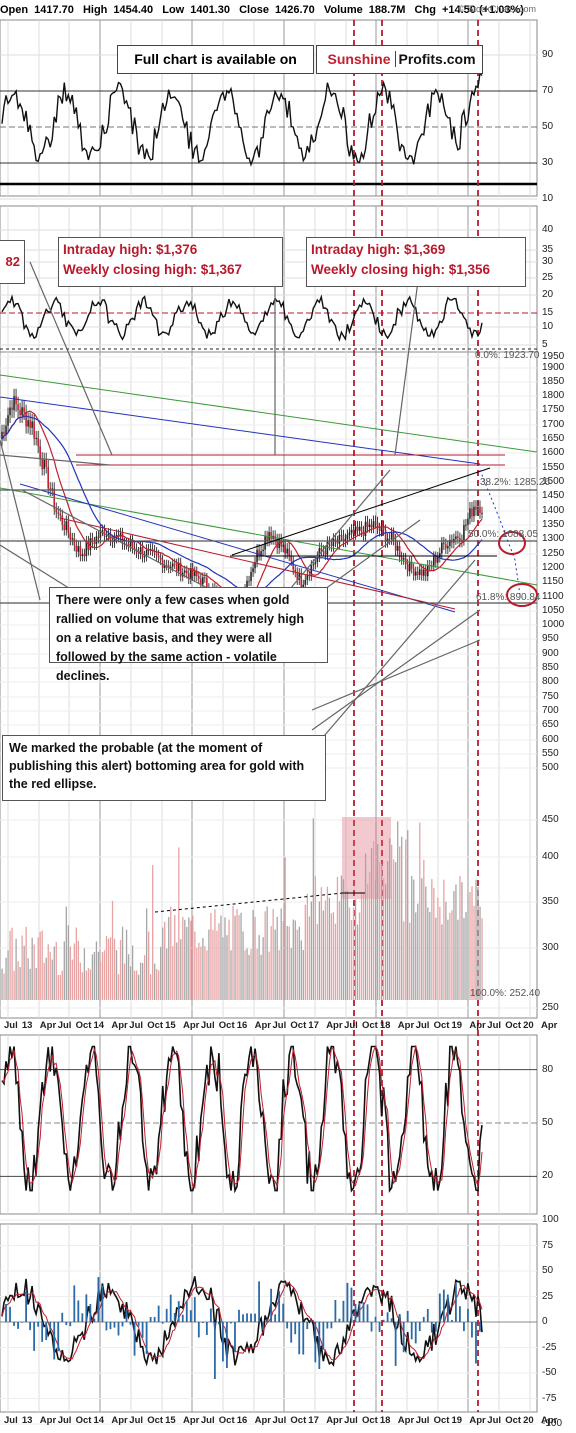  What do you see at coordinates (210, 10) in the screenshot?
I see `low-value: 1401.30` at bounding box center [210, 10].